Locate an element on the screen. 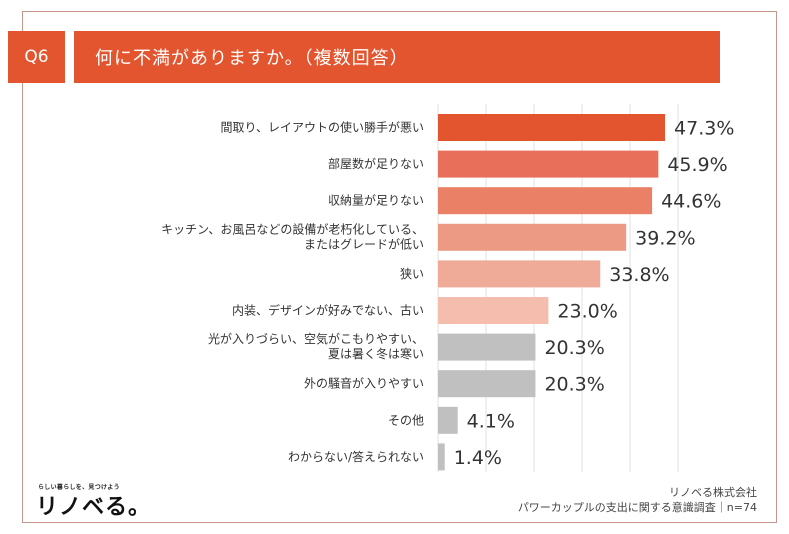  category-label: またはグレードが低い is located at coordinates (364, 243).